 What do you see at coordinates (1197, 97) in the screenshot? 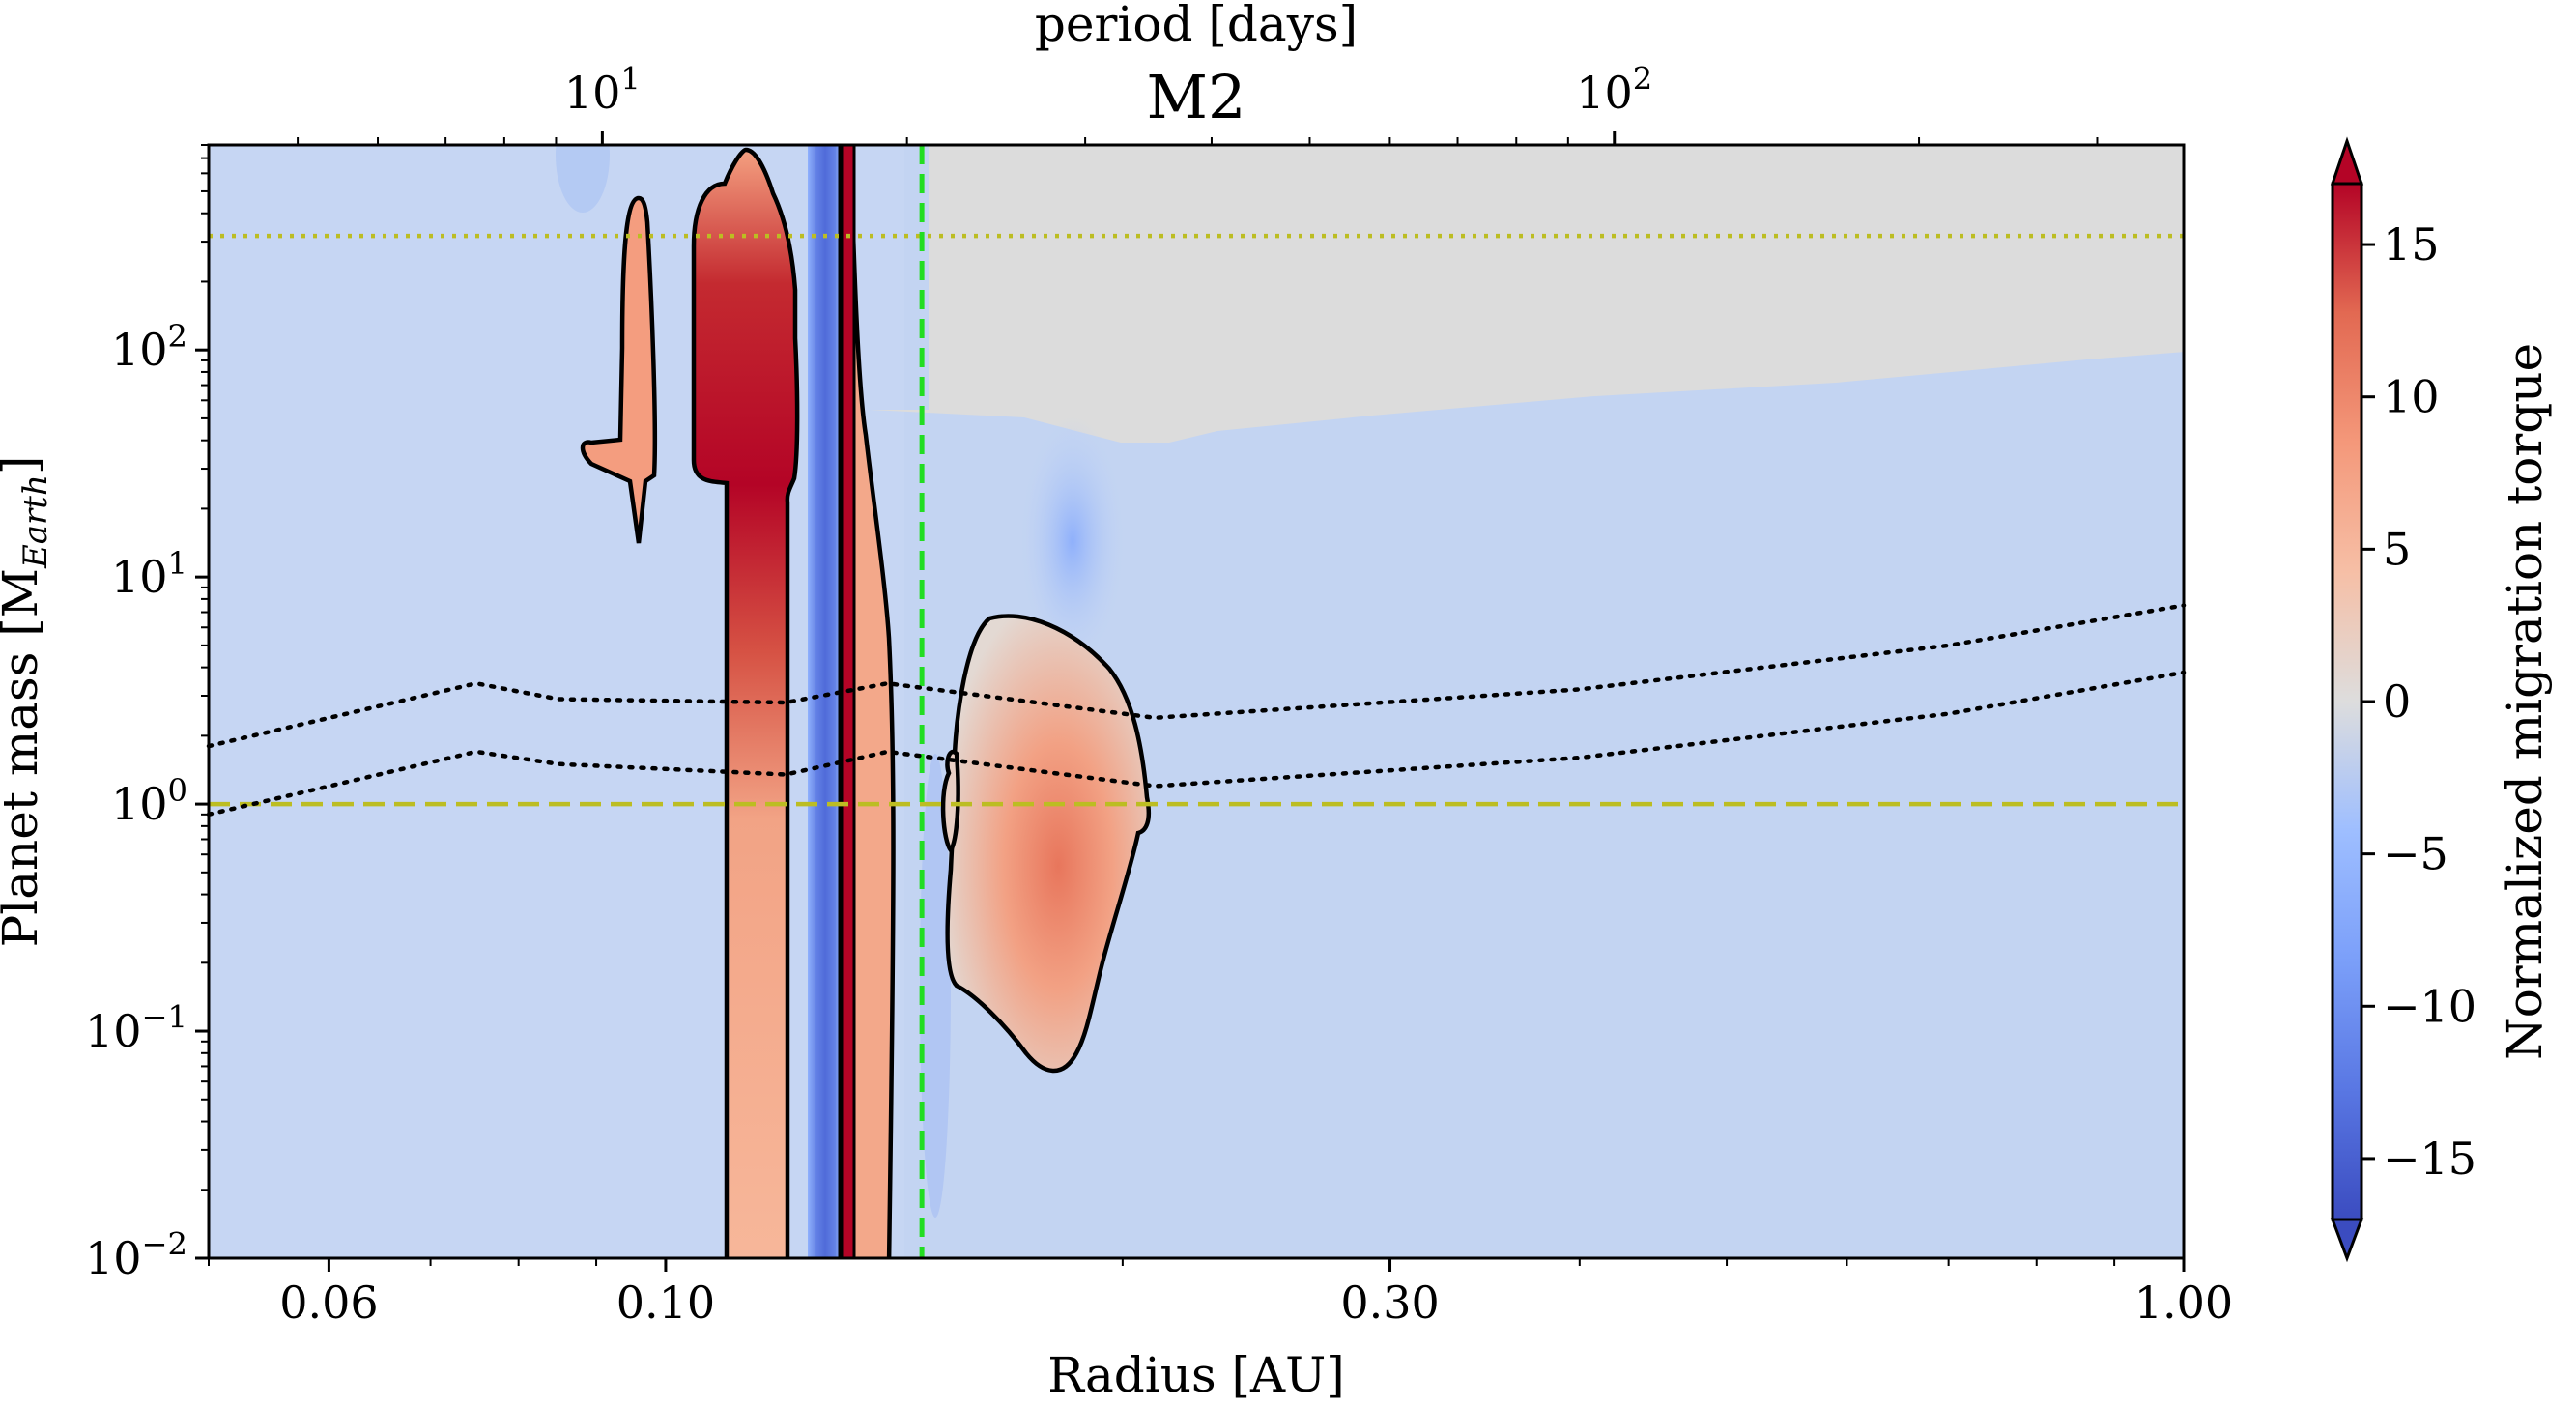
I see `chart-title: M2` at bounding box center [1197, 97].